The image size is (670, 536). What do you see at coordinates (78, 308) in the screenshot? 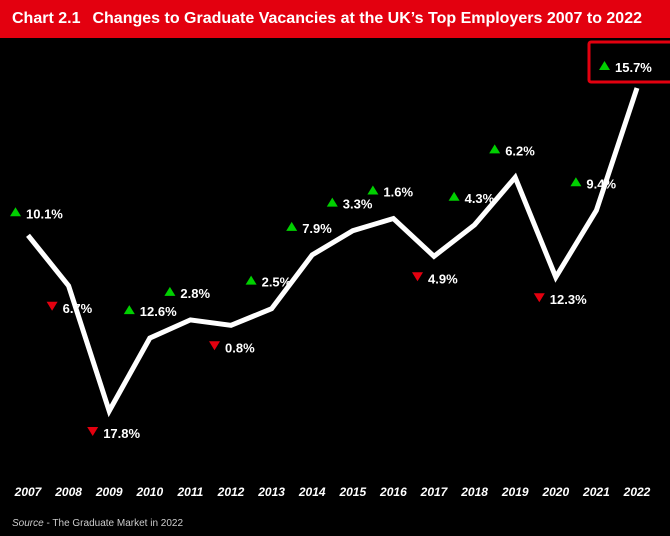
I see `data-label: 6.7%` at bounding box center [78, 308].